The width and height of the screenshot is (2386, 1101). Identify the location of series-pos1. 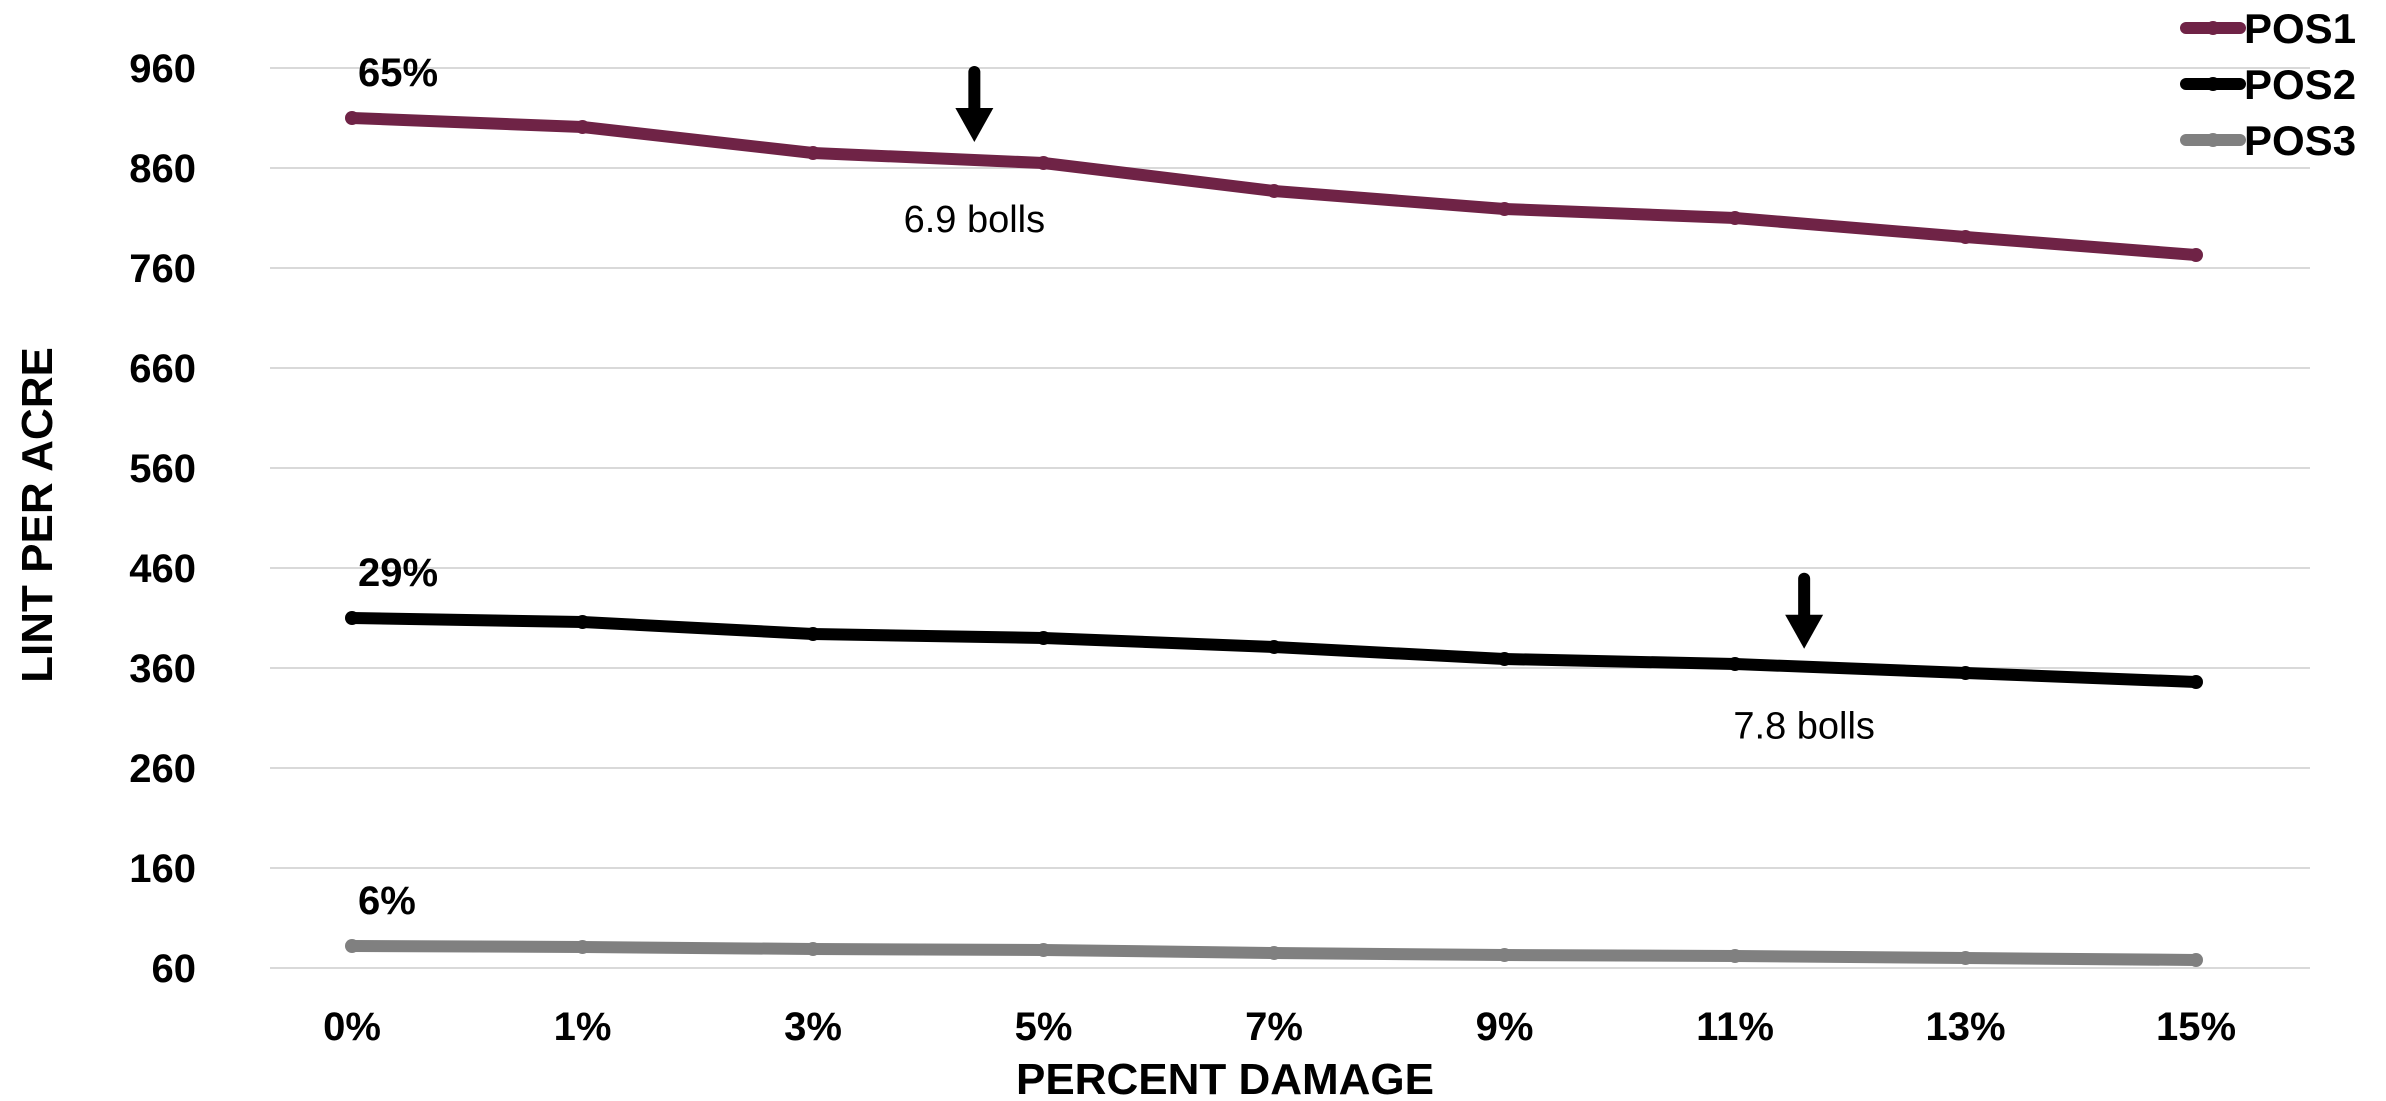
(1274, 186).